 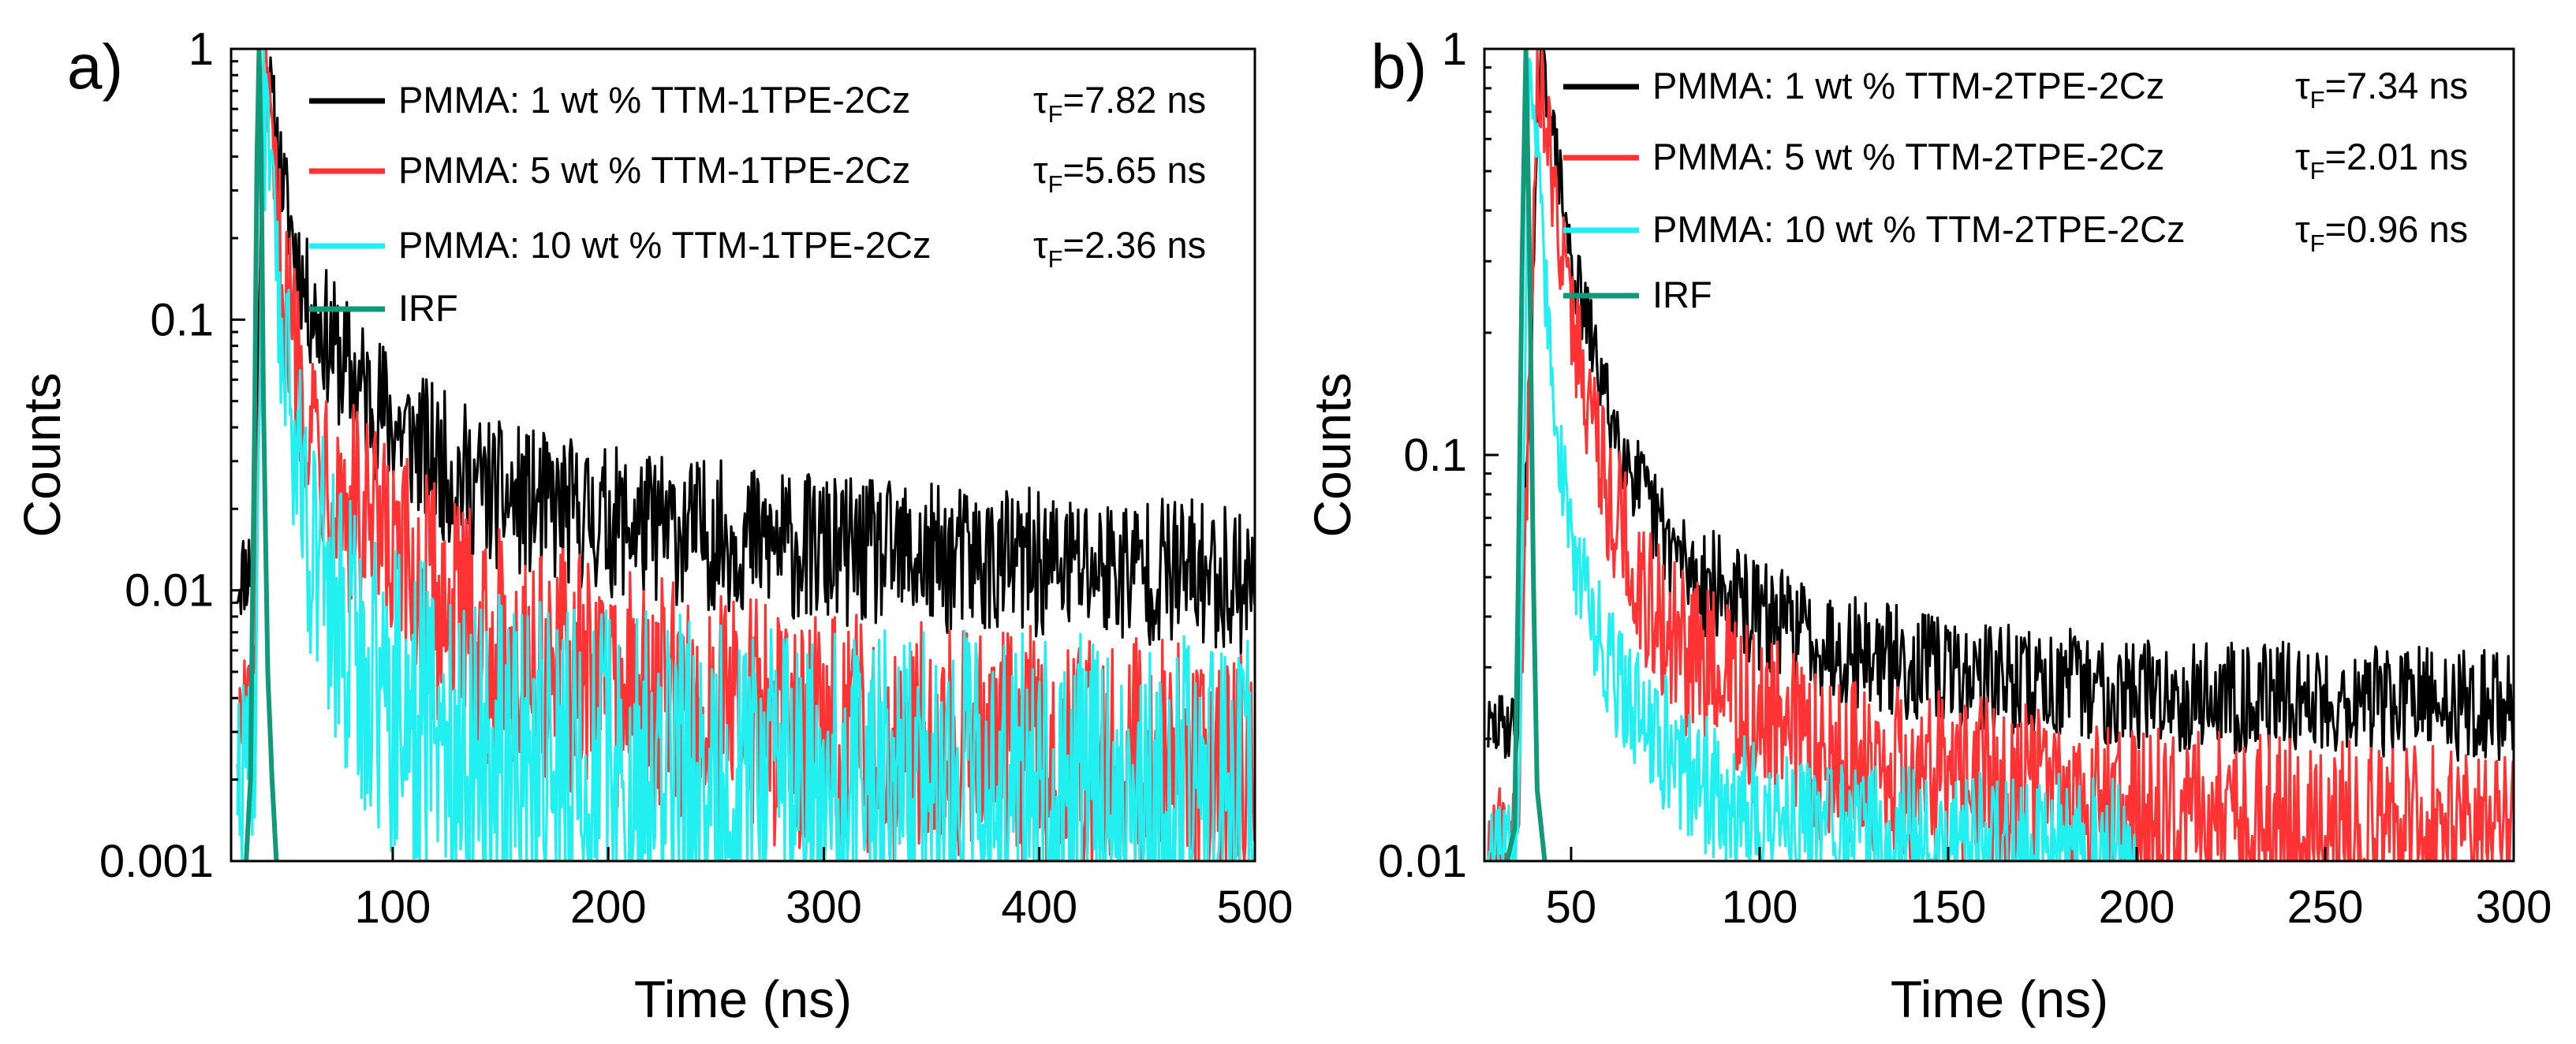 I want to click on panel-a-label: a), so click(x=95, y=67).